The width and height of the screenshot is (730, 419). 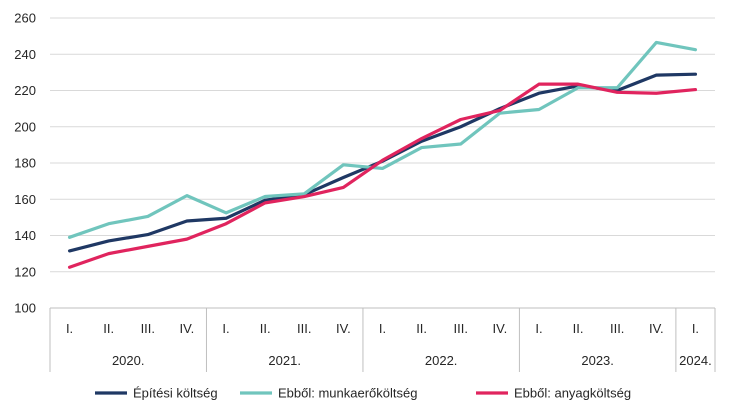 What do you see at coordinates (25, 54) in the screenshot?
I see `y-tick-label: 240` at bounding box center [25, 54].